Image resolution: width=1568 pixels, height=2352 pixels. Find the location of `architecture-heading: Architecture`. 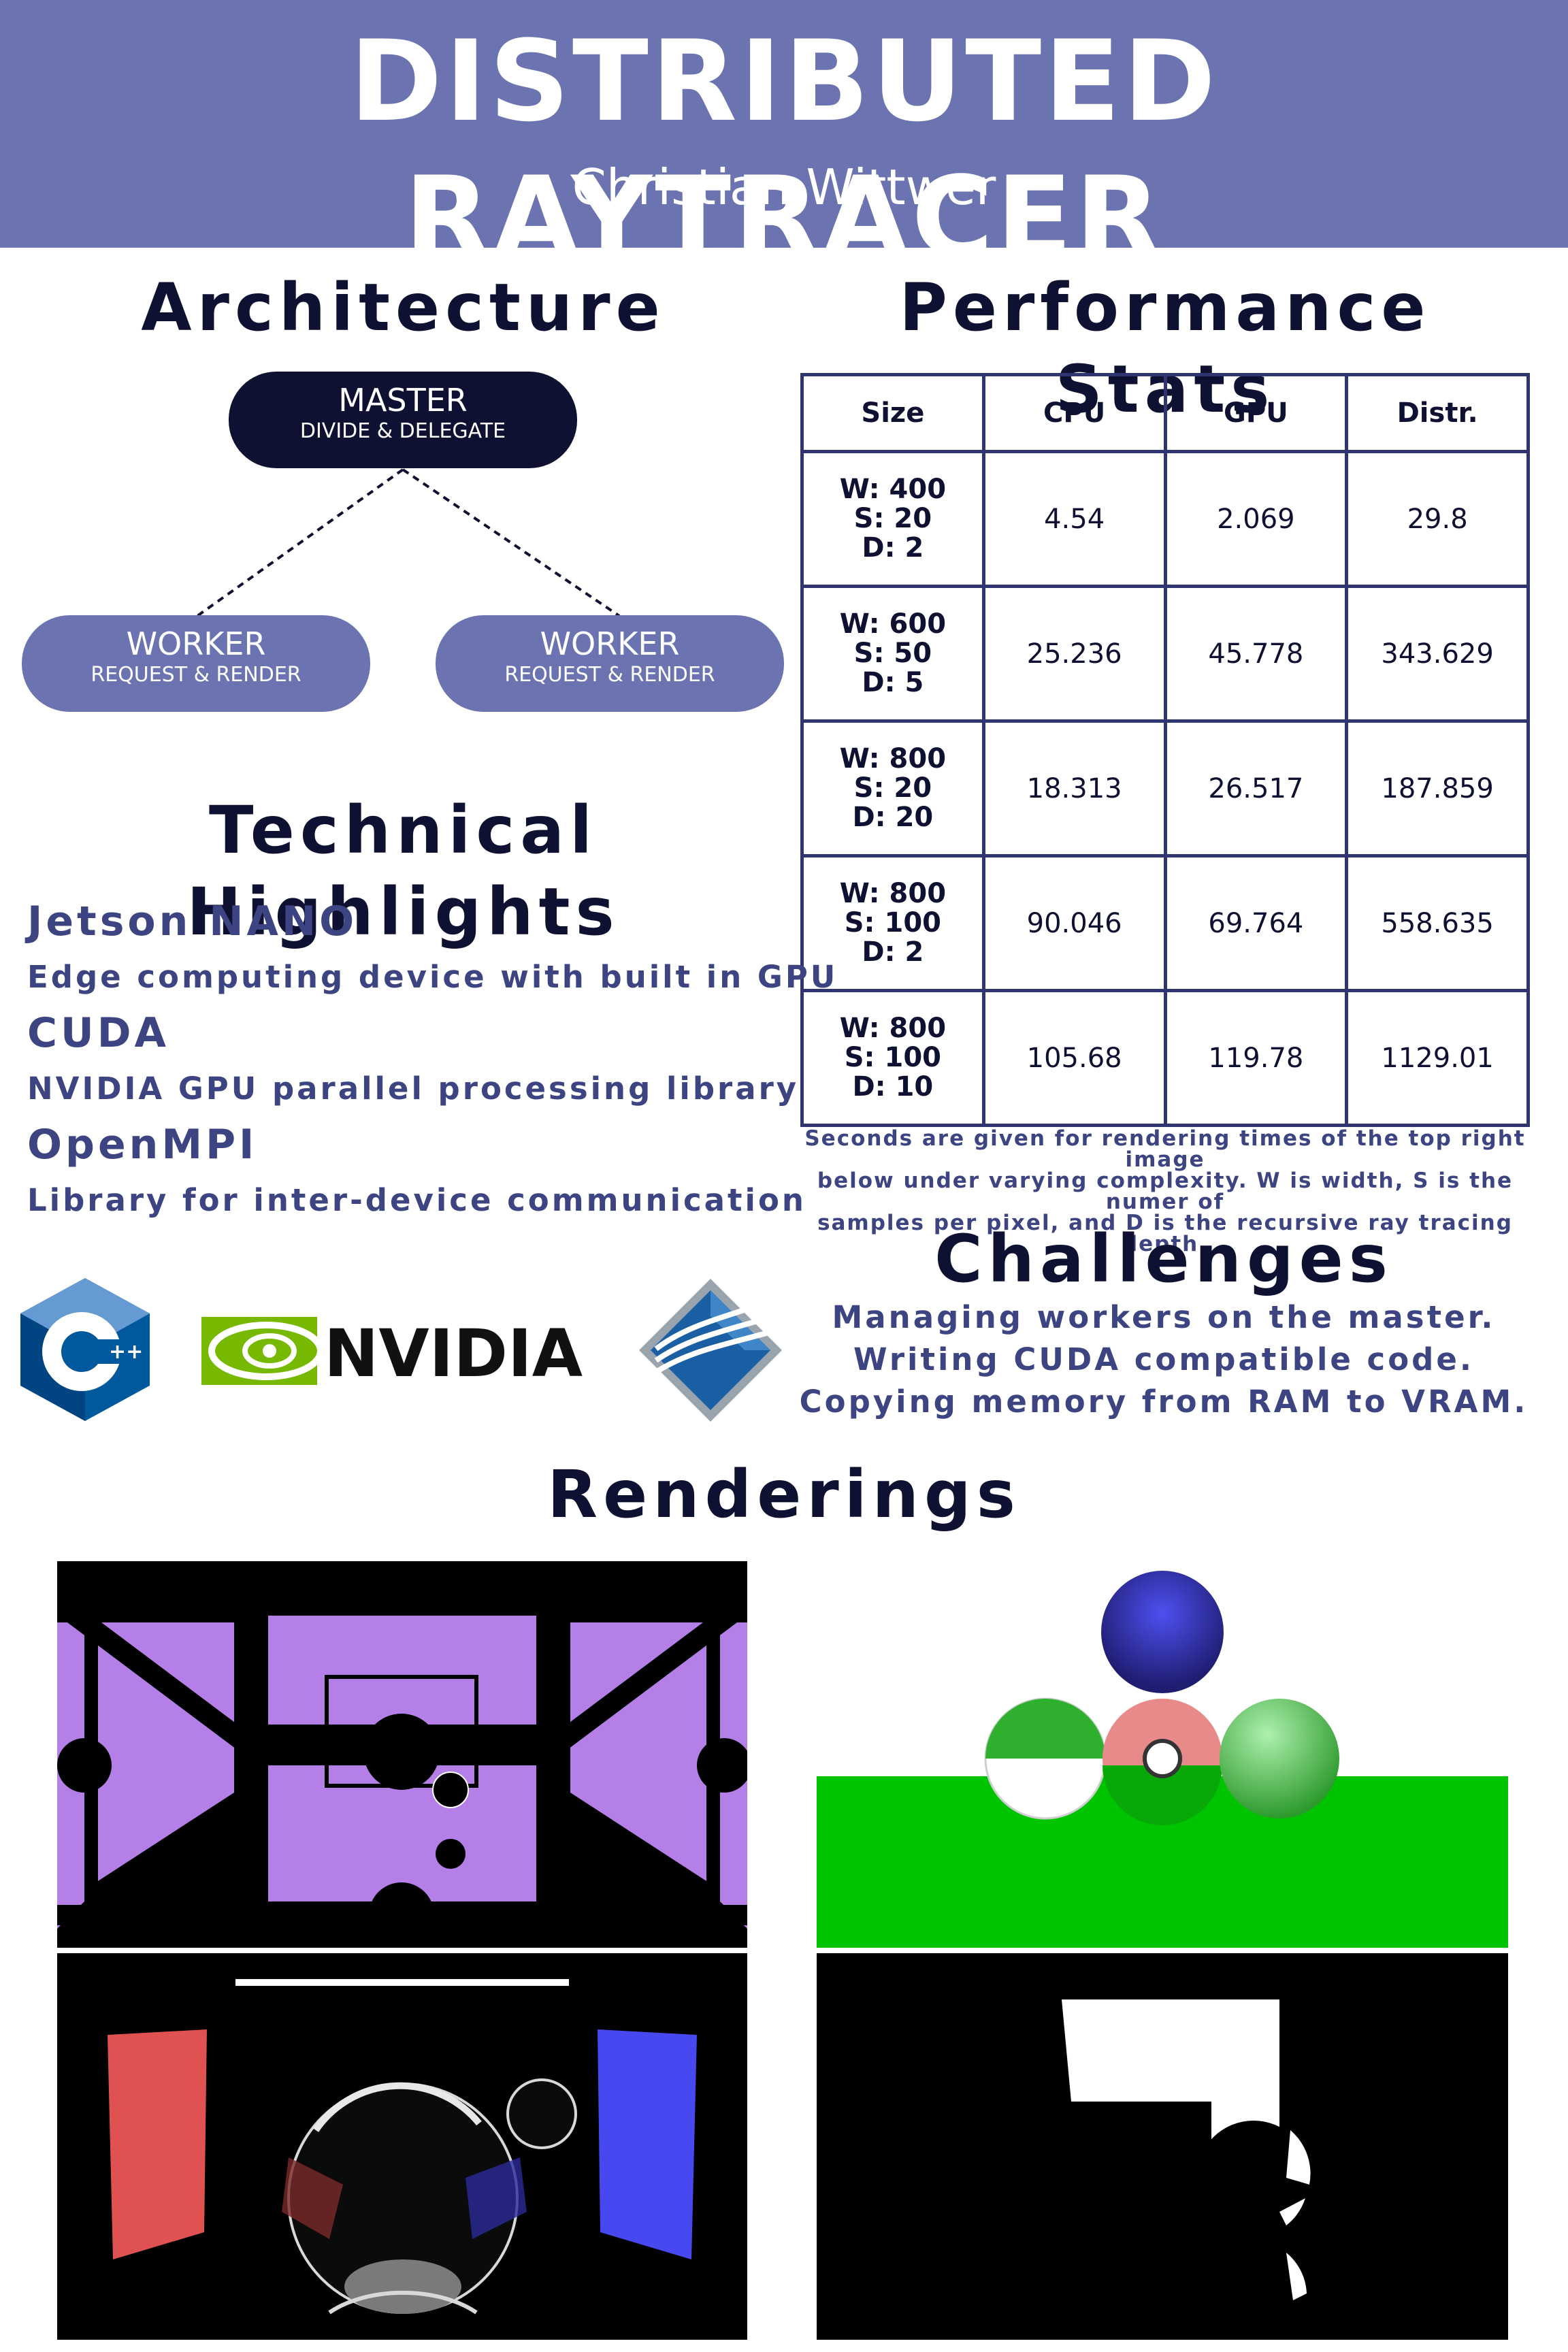

architecture-heading: Architecture is located at coordinates (404, 308).